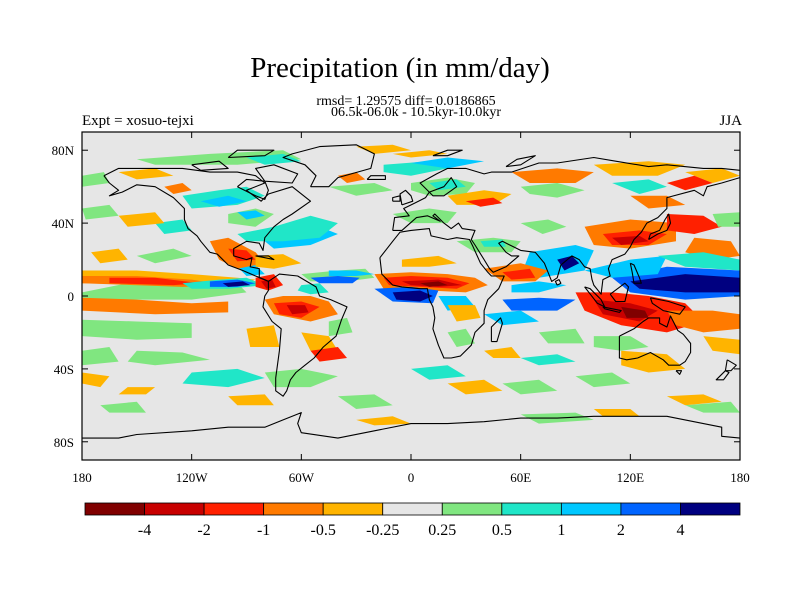 The image size is (800, 600). Describe the element at coordinates (144, 530) in the screenshot. I see `colorbar-label: -4` at that location.